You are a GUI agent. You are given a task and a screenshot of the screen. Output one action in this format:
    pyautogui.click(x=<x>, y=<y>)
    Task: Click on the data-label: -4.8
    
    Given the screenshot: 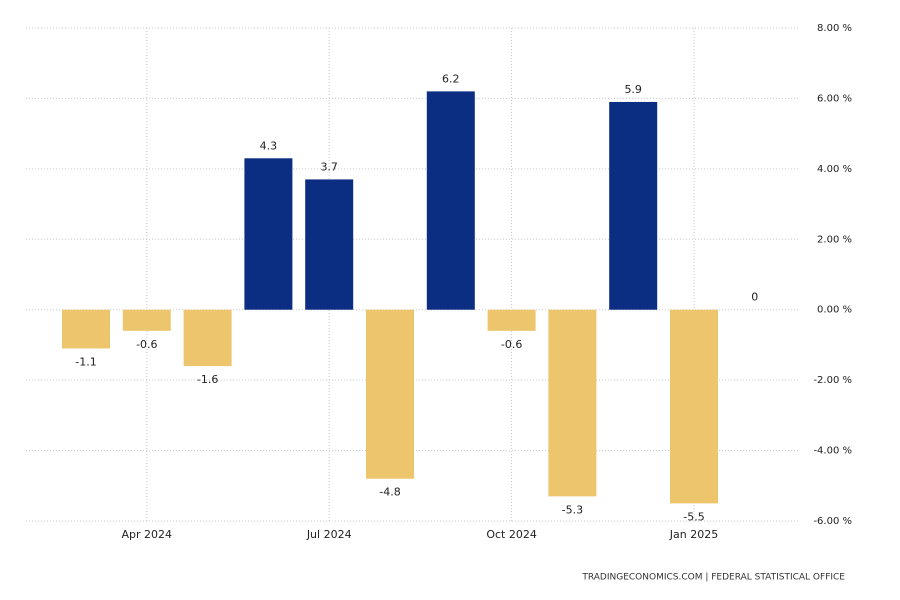 What is the action you would take?
    pyautogui.click(x=389, y=492)
    